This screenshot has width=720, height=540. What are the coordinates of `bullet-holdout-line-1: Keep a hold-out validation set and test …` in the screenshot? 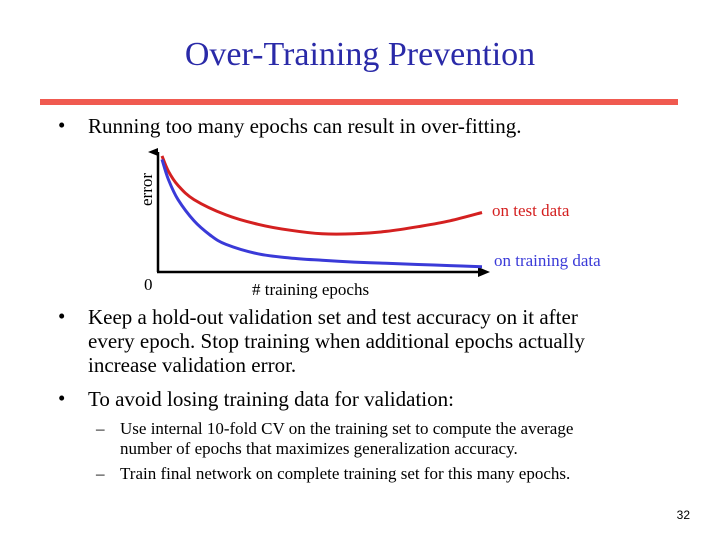 It's located at (333, 317).